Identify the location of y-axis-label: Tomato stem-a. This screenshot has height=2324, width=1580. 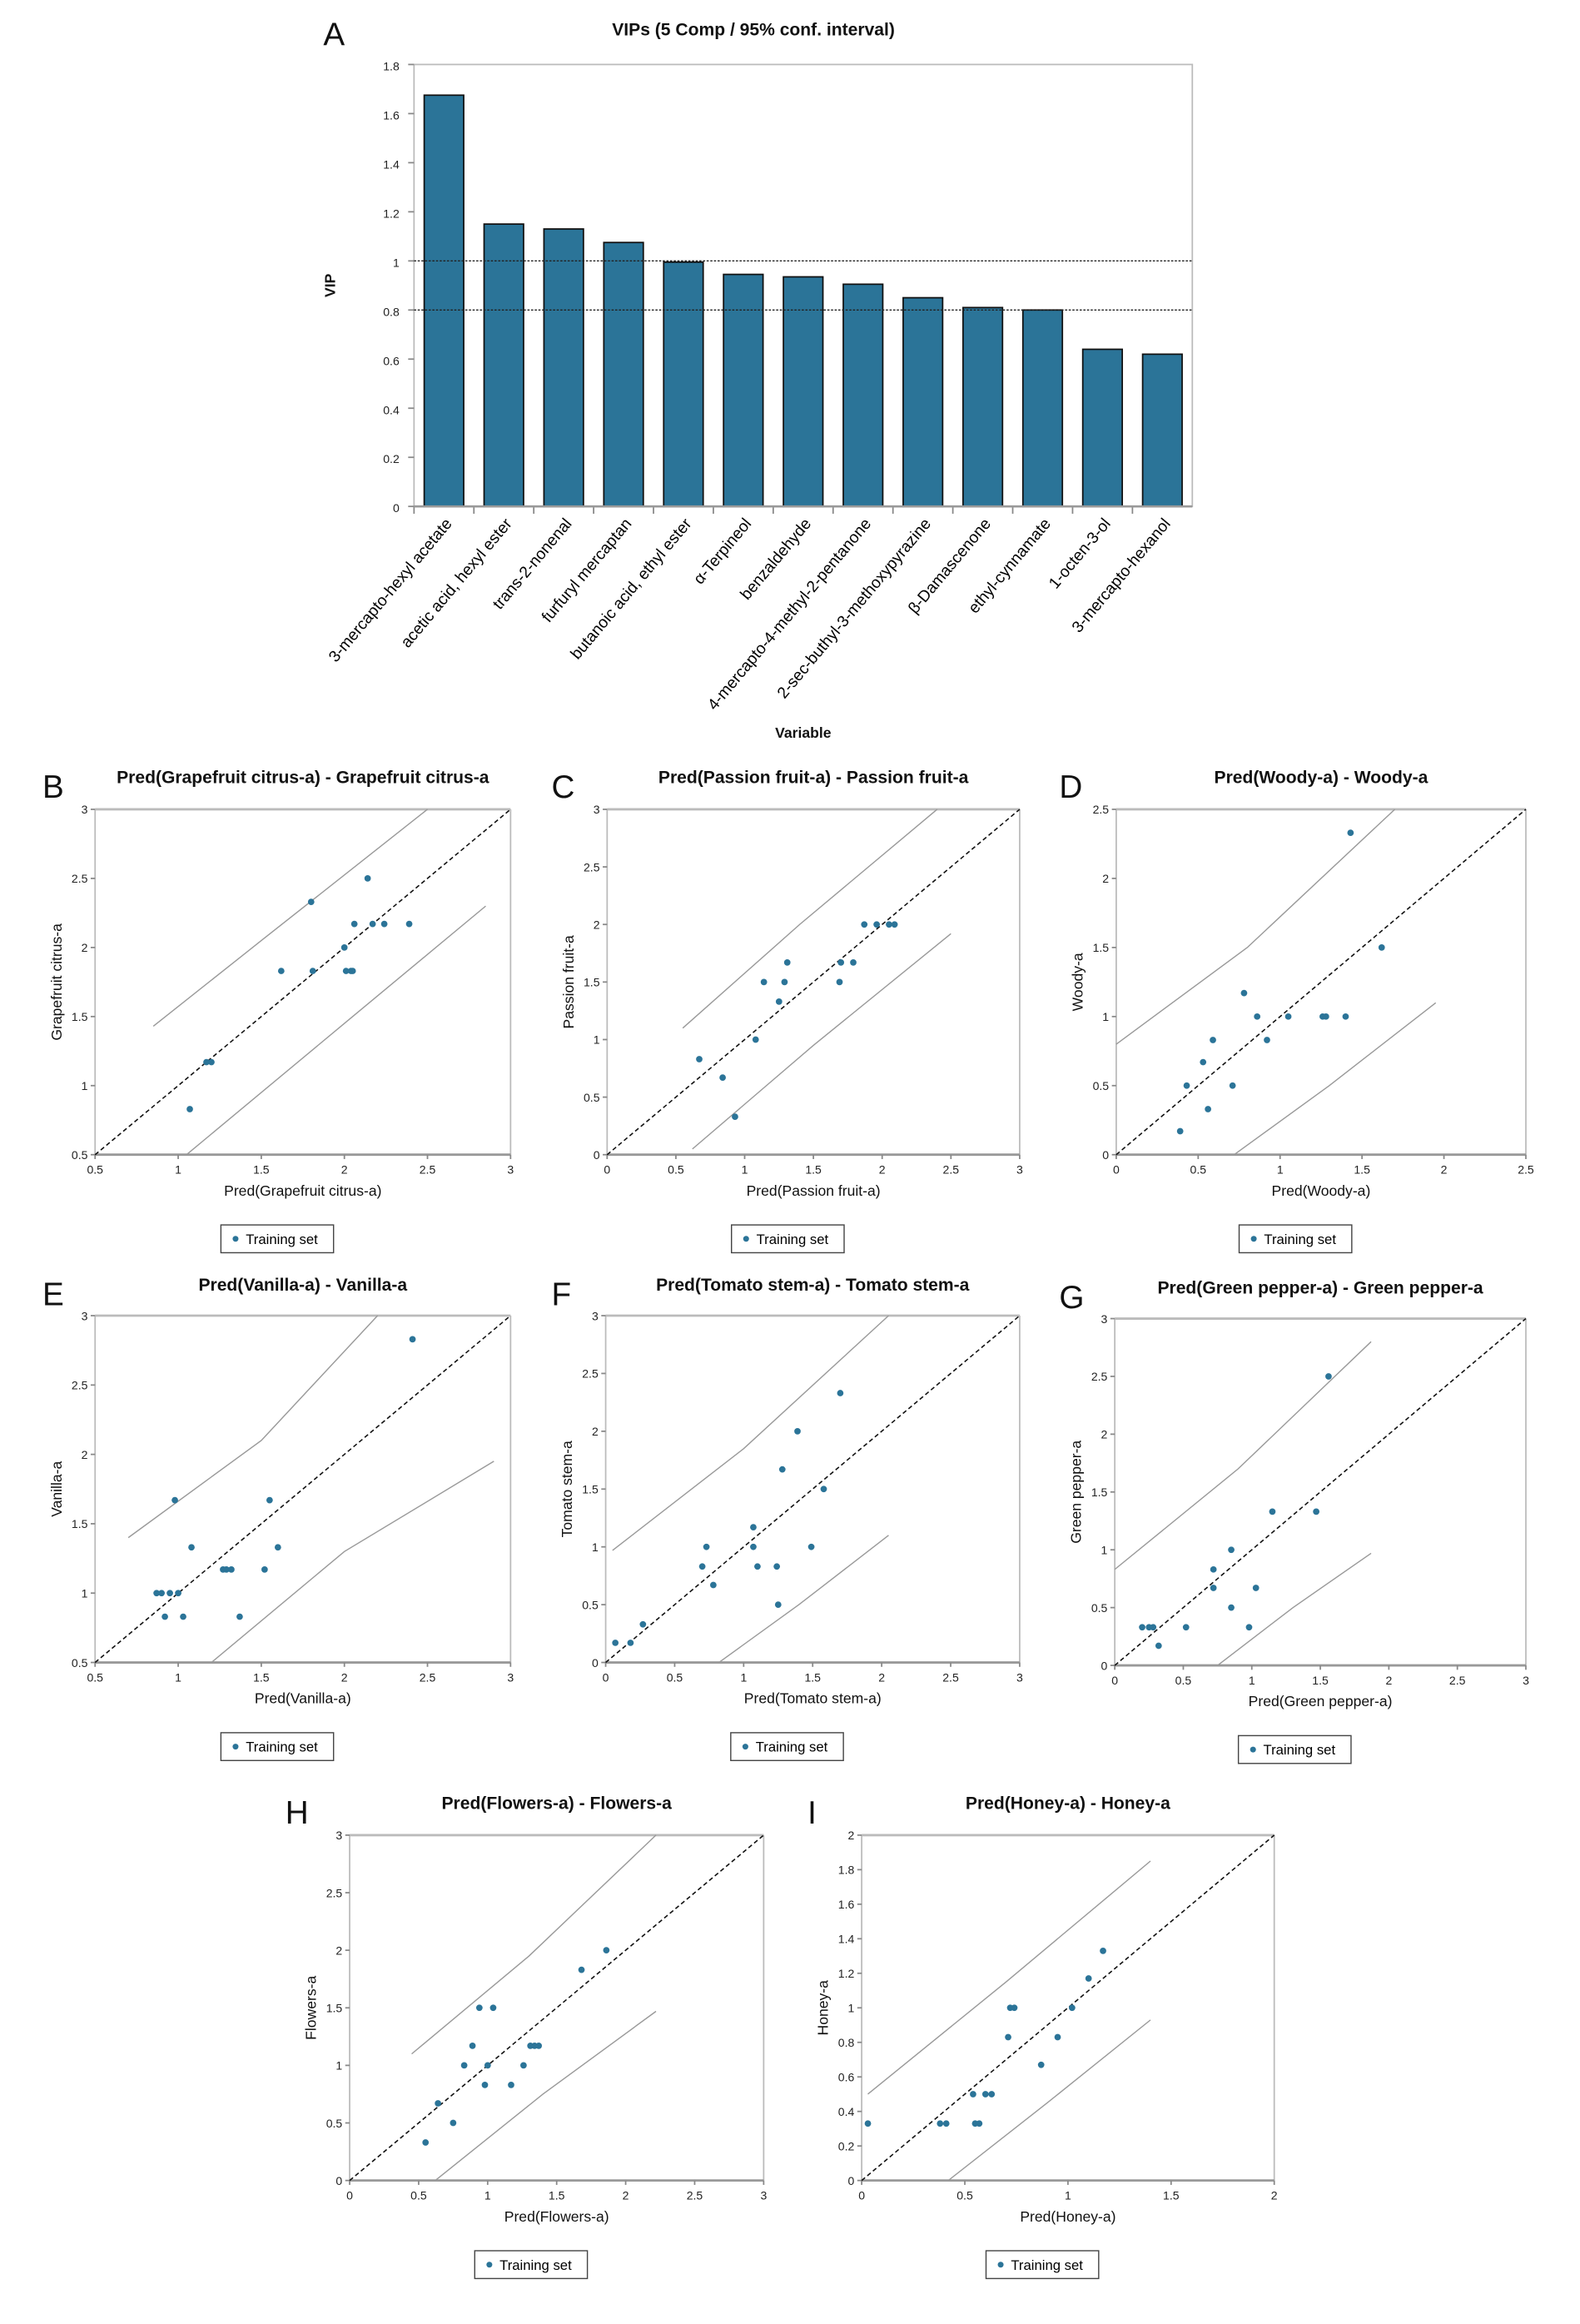
(567, 1489).